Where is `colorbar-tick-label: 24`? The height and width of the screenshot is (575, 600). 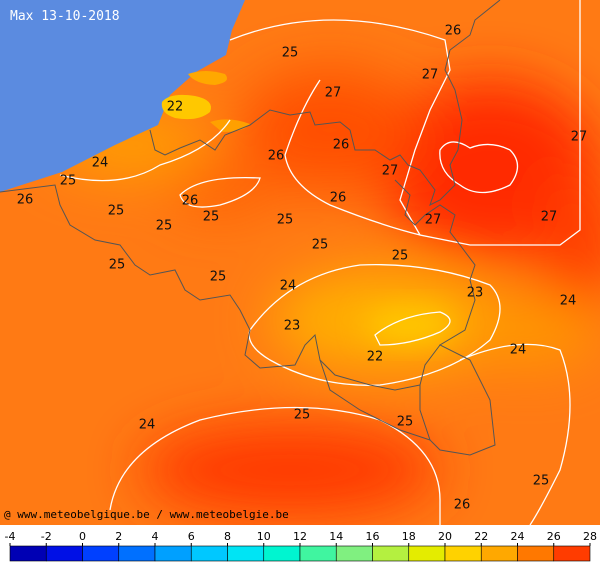
colorbar-tick-label: 24 is located at coordinates (518, 536).